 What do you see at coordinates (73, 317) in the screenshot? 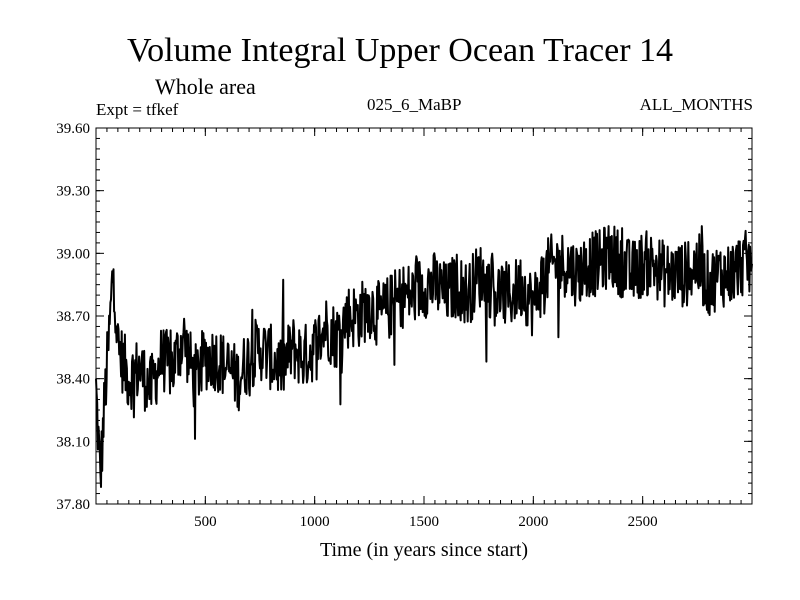
I see `y-tick-label: 38.70` at bounding box center [73, 317].